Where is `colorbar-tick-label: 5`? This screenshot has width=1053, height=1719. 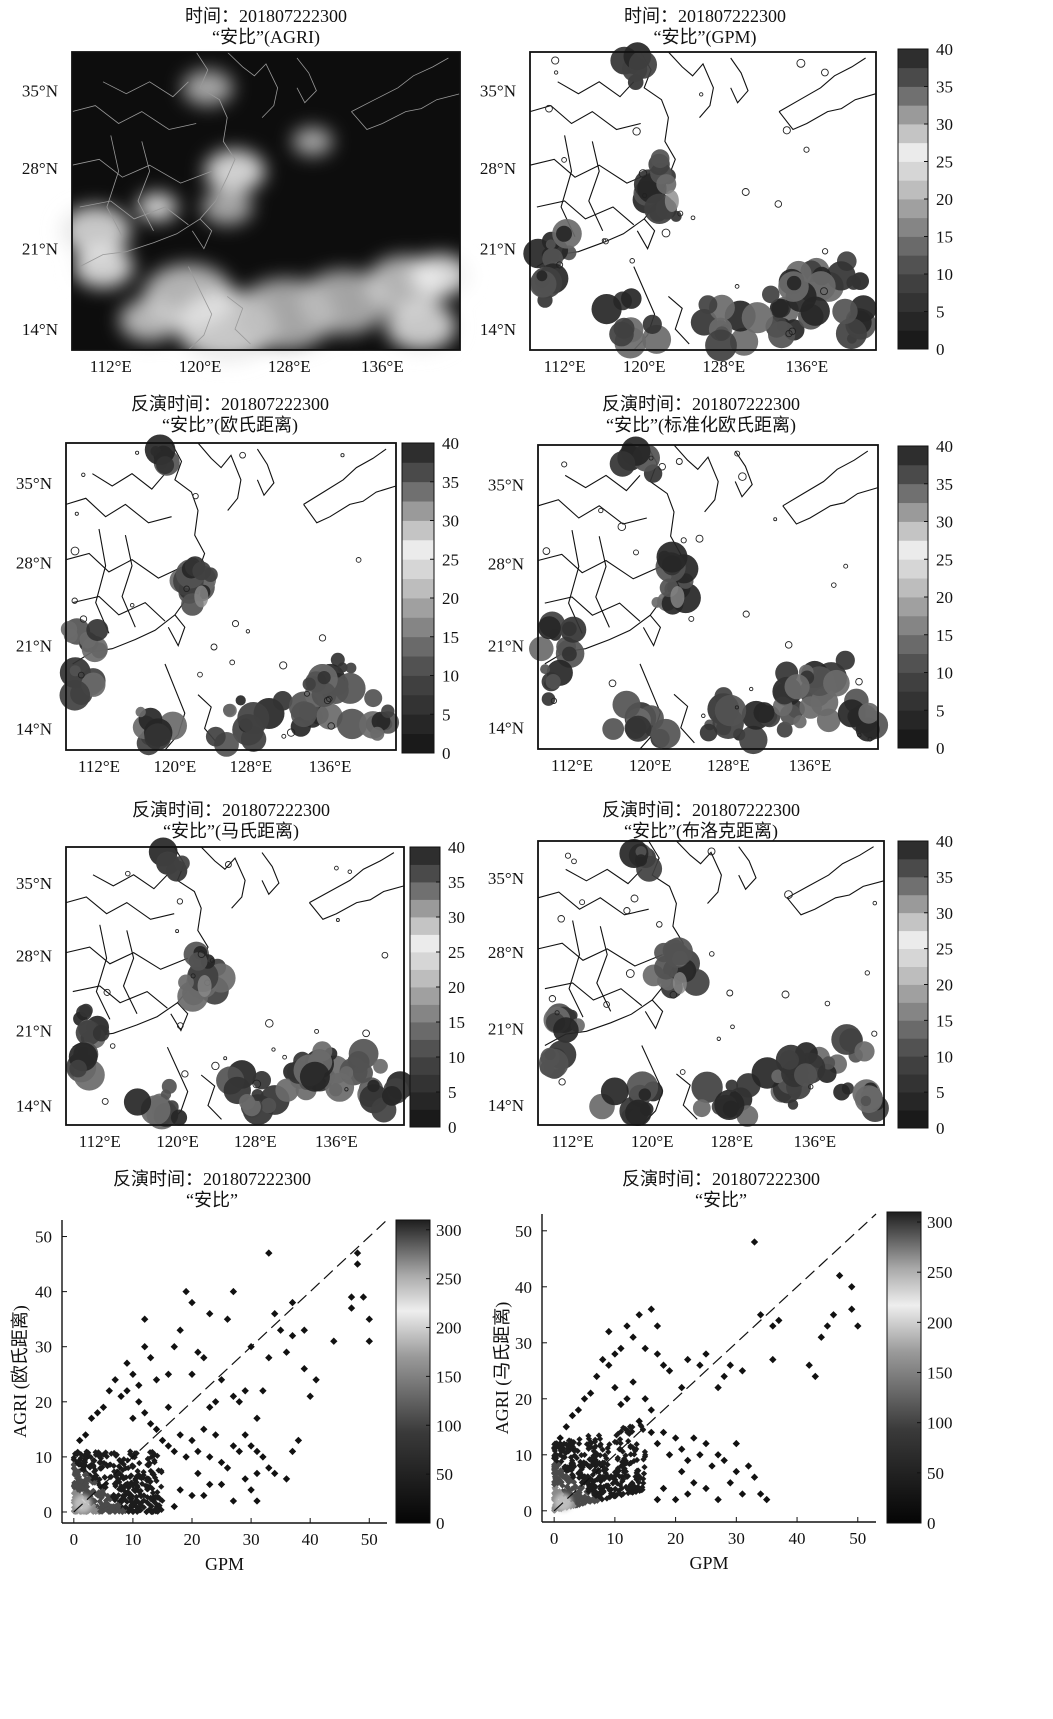
colorbar-tick-label: 5 is located at coordinates (452, 1092).